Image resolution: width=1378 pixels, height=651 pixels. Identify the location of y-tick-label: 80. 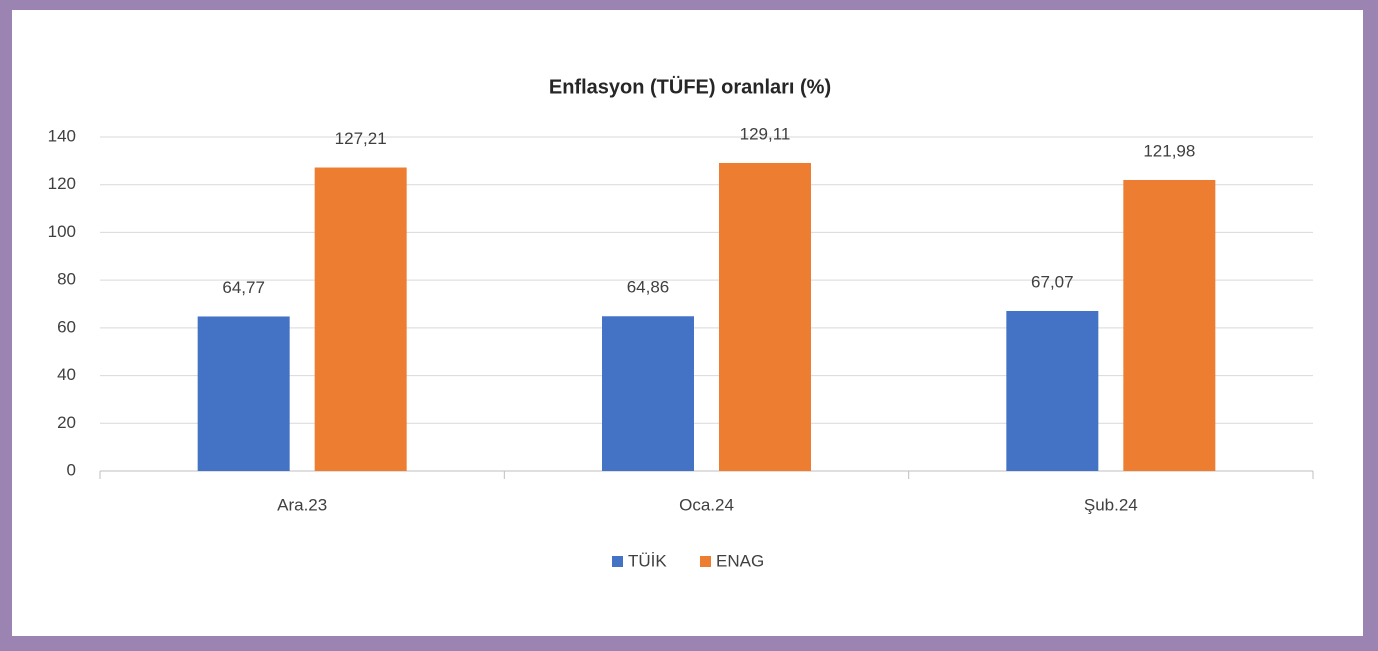
(66, 279).